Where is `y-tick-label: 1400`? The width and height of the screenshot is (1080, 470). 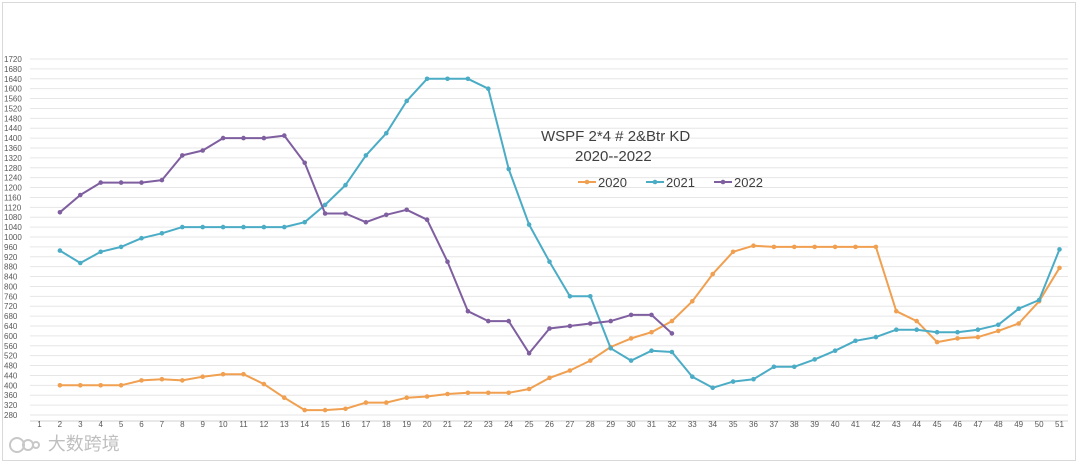 y-tick-label: 1400 is located at coordinates (13, 138).